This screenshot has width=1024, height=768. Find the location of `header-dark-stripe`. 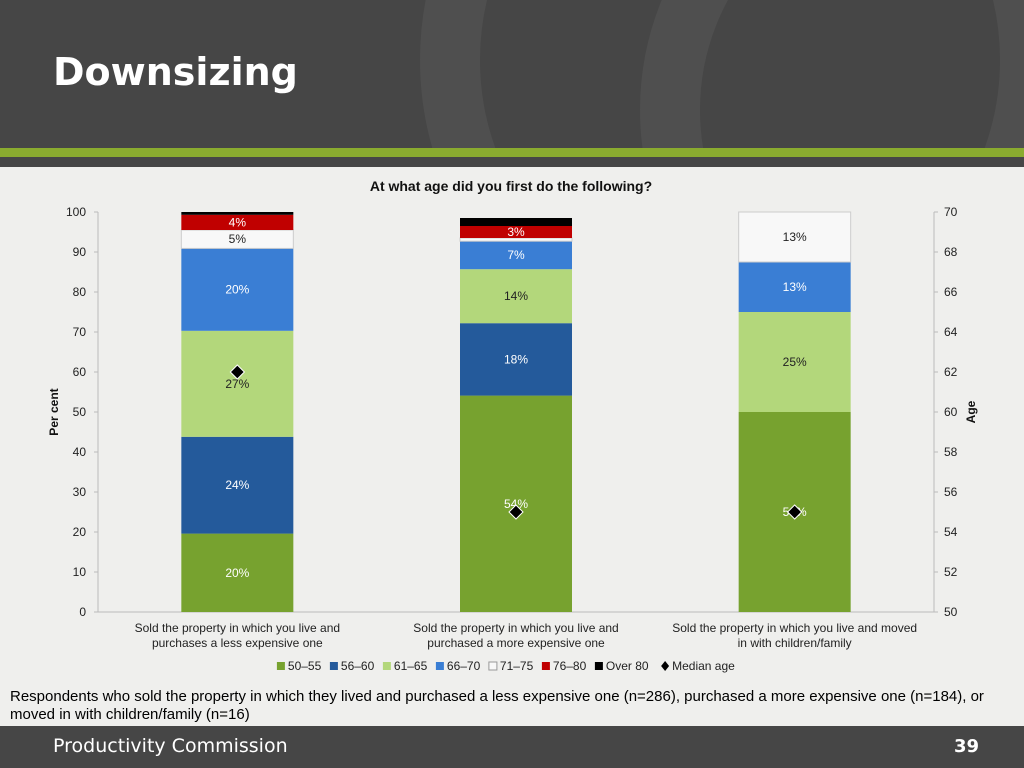

header-dark-stripe is located at coordinates (512, 162).